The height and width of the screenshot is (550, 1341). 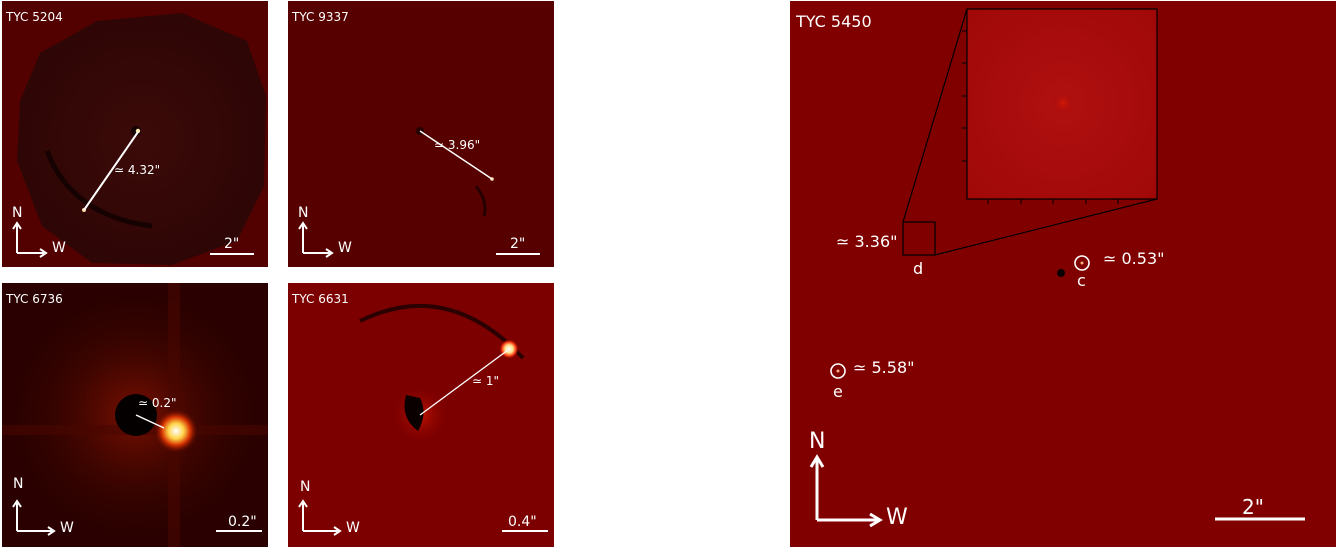 What do you see at coordinates (522, 522) in the screenshot?
I see `scale-label: 0.4"` at bounding box center [522, 522].